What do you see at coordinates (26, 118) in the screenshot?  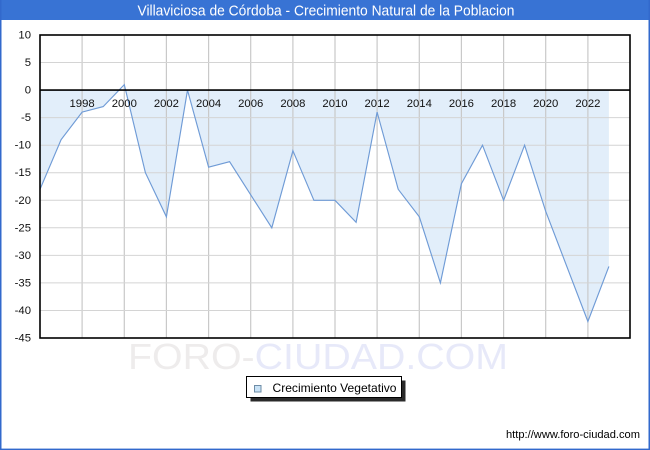 I see `svg-text: -5` at bounding box center [26, 118].